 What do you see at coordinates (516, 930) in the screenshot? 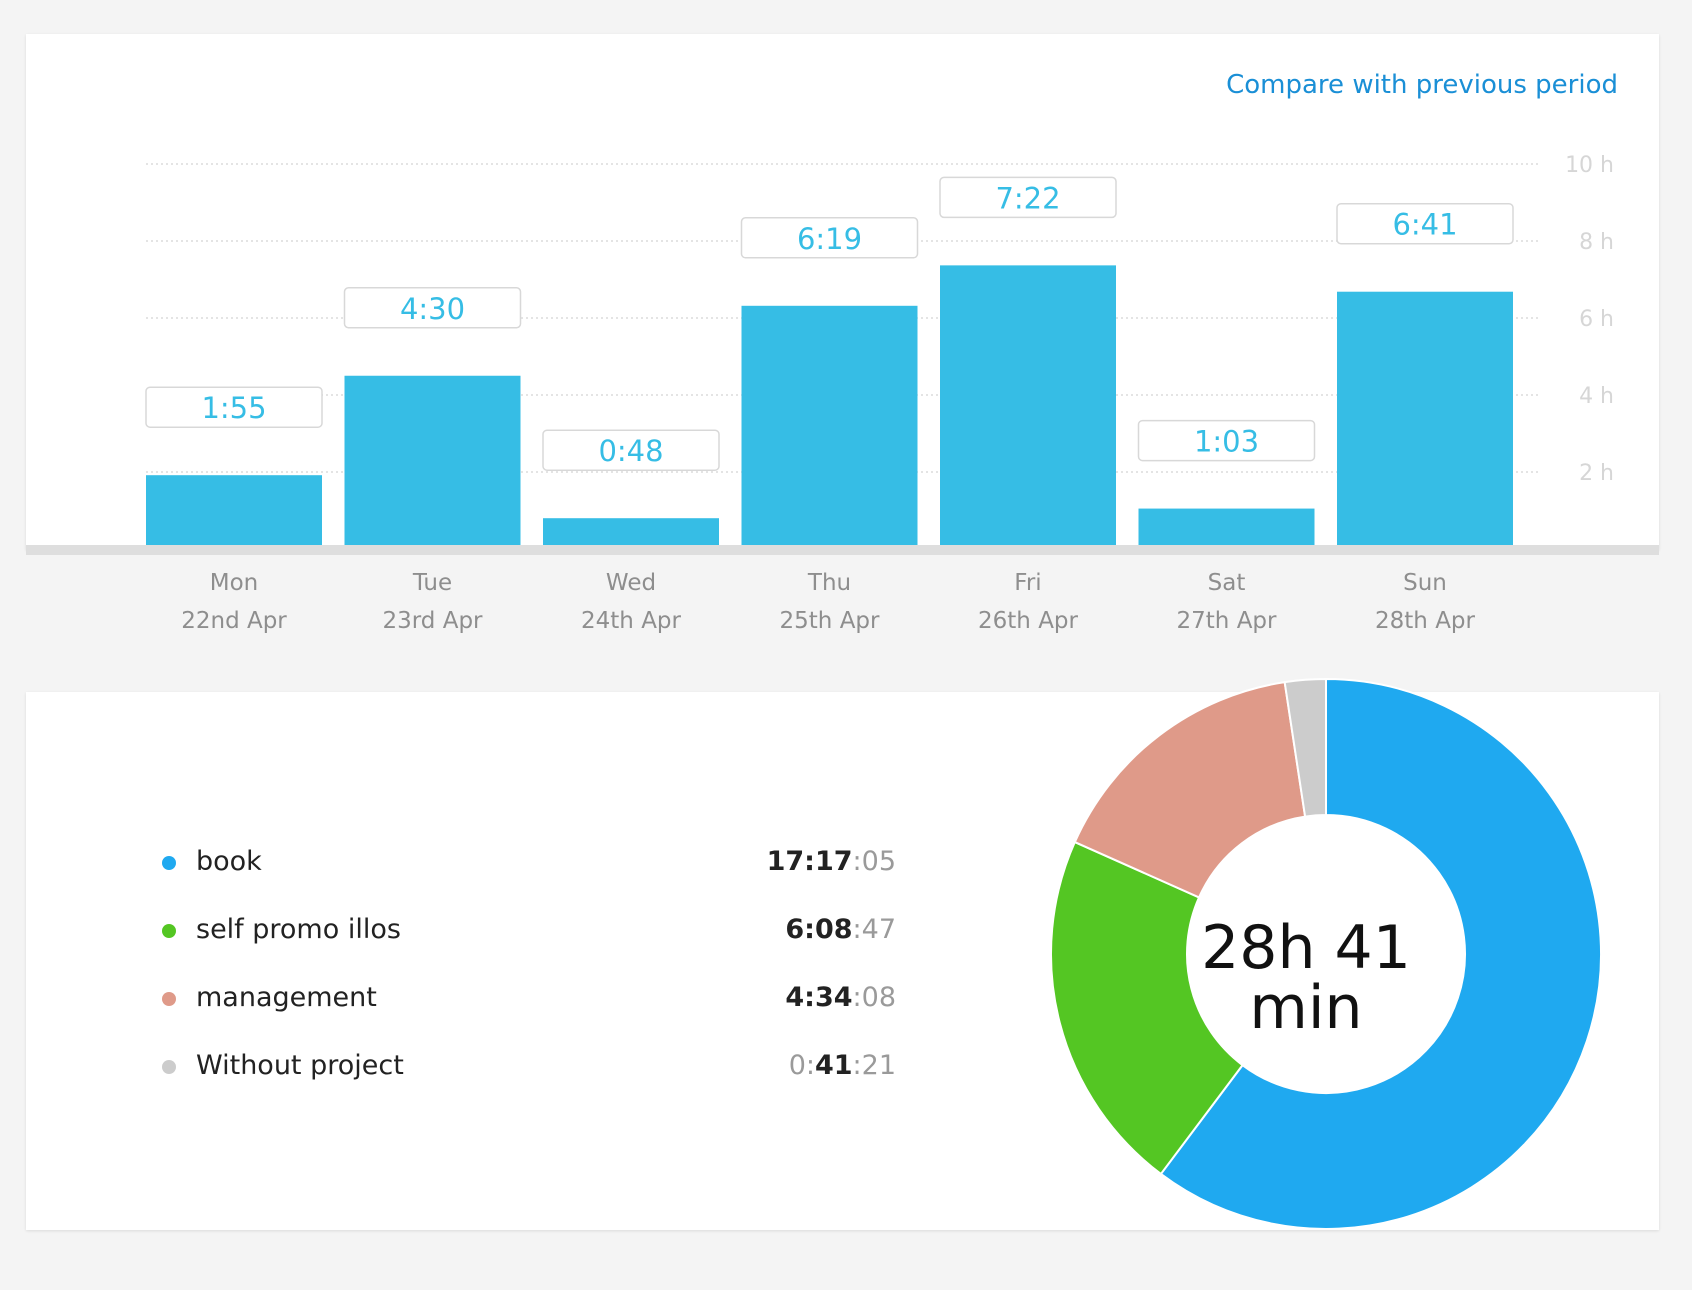
I see `legend-item-self-promo-illos: self promo illos 6:08:47` at bounding box center [516, 930].